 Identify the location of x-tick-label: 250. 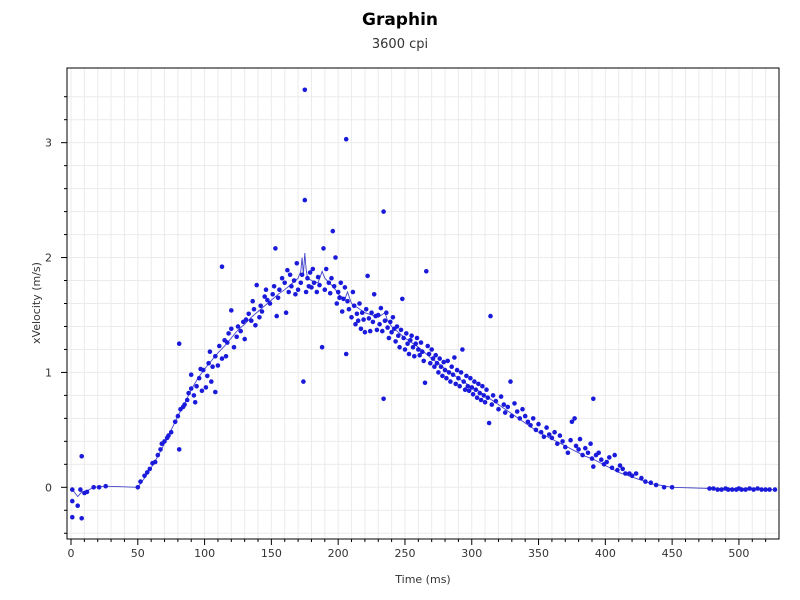
(404, 553).